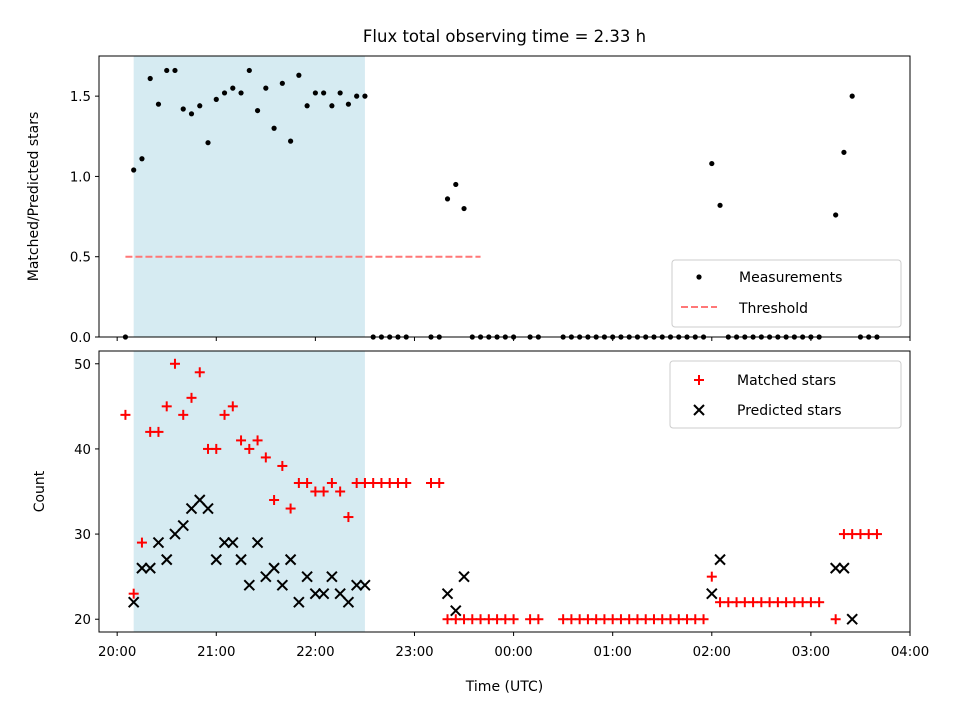  What do you see at coordinates (613, 652) in the screenshot?
I see `x-tick-label: 01:00` at bounding box center [613, 652].